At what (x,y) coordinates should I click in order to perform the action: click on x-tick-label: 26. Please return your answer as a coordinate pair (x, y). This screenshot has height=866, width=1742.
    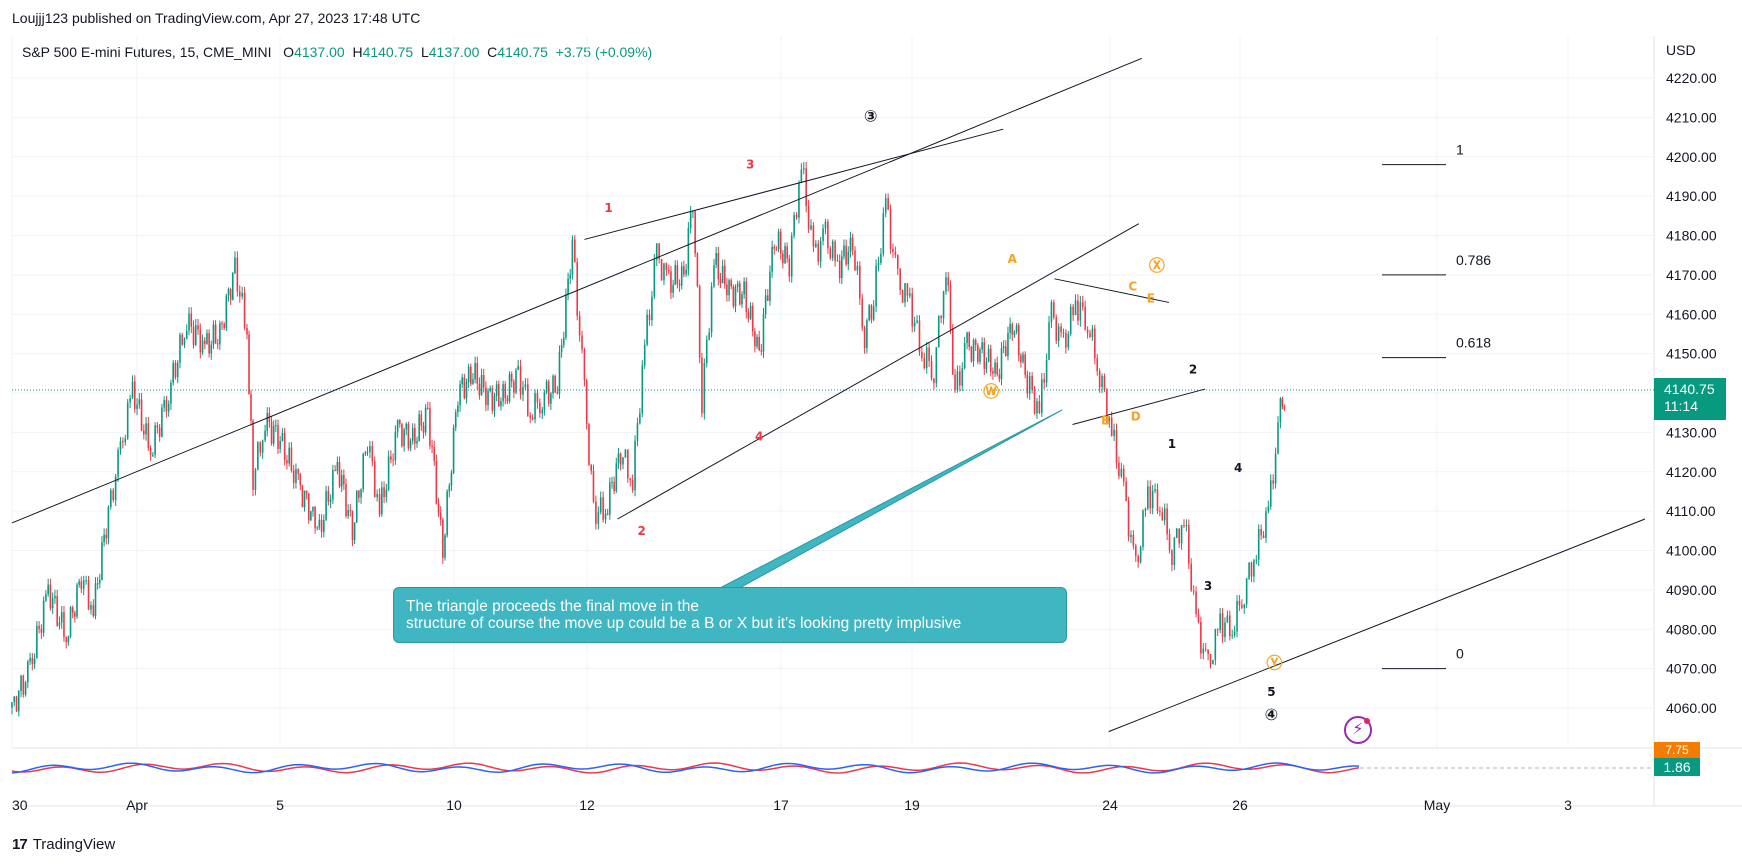
    Looking at the image, I should click on (1240, 805).